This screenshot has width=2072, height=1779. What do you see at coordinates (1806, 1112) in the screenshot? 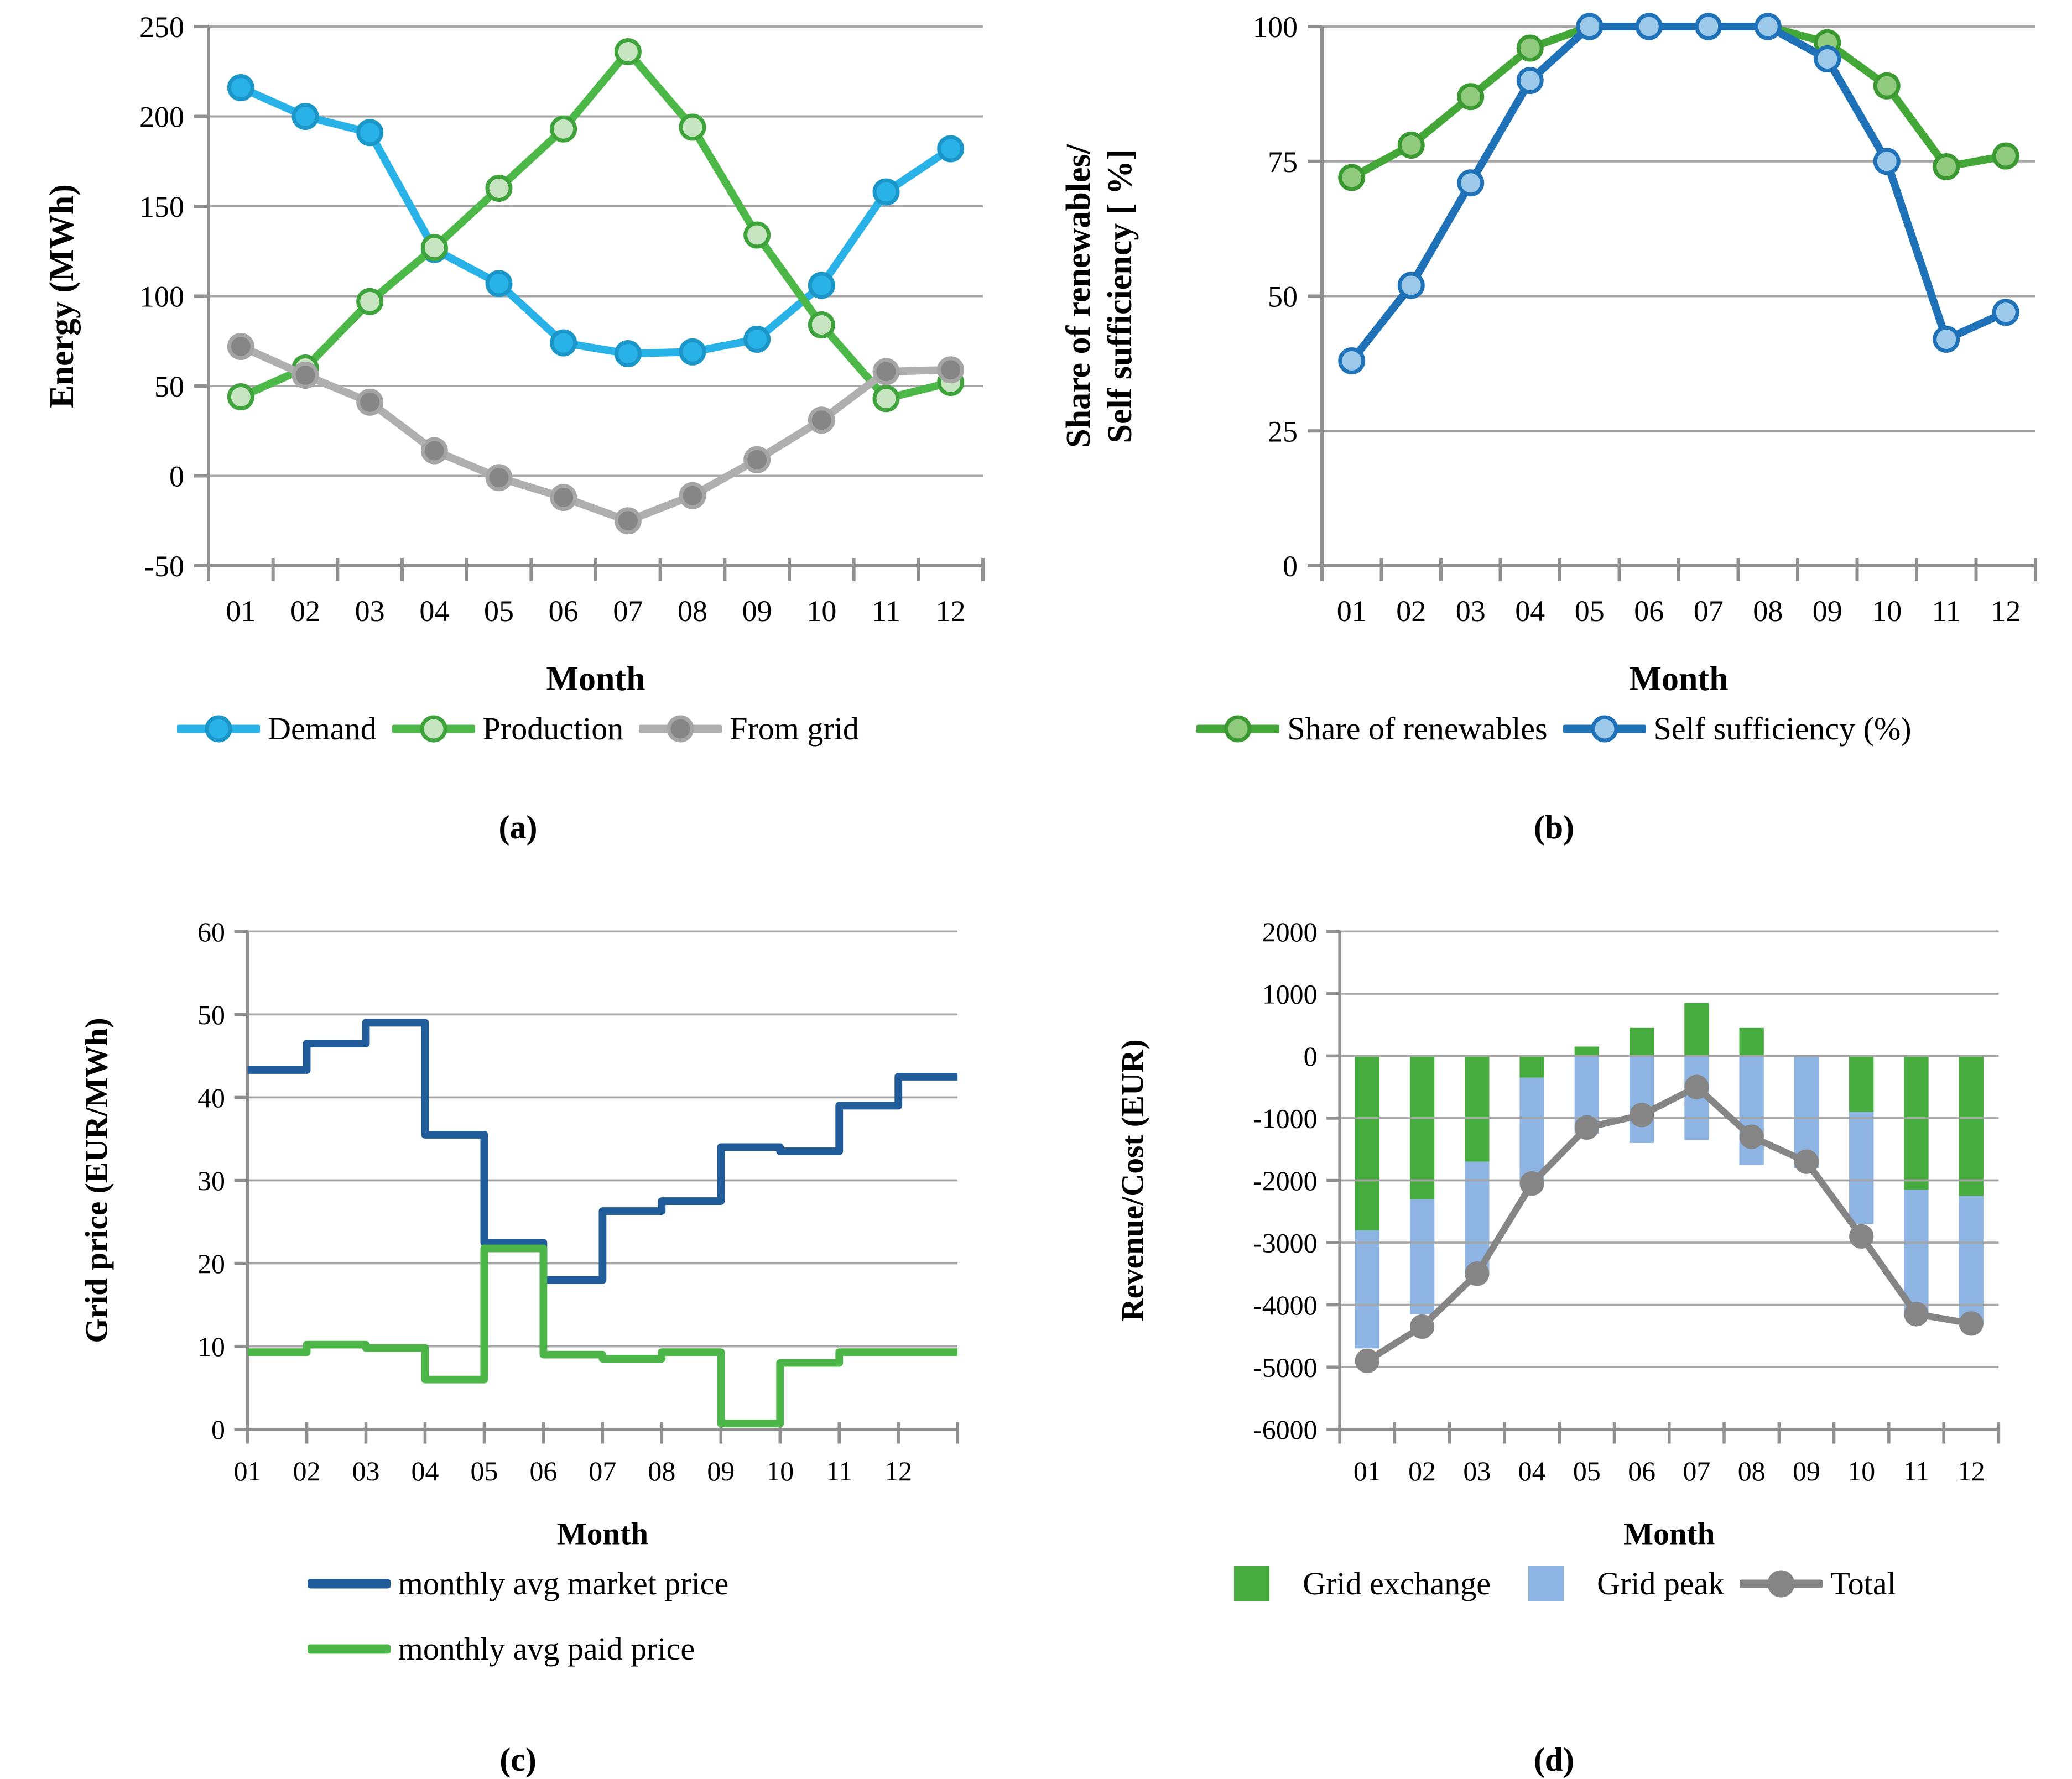
I see `bar-grid-peak-m09` at bounding box center [1806, 1112].